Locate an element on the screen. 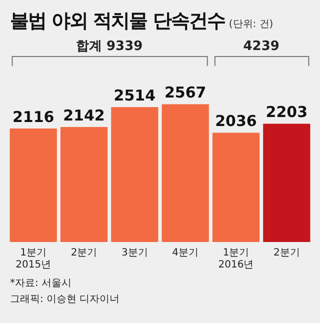 This screenshot has height=323, width=320. x-tick-label: 1분기 2015년 is located at coordinates (34, 259).